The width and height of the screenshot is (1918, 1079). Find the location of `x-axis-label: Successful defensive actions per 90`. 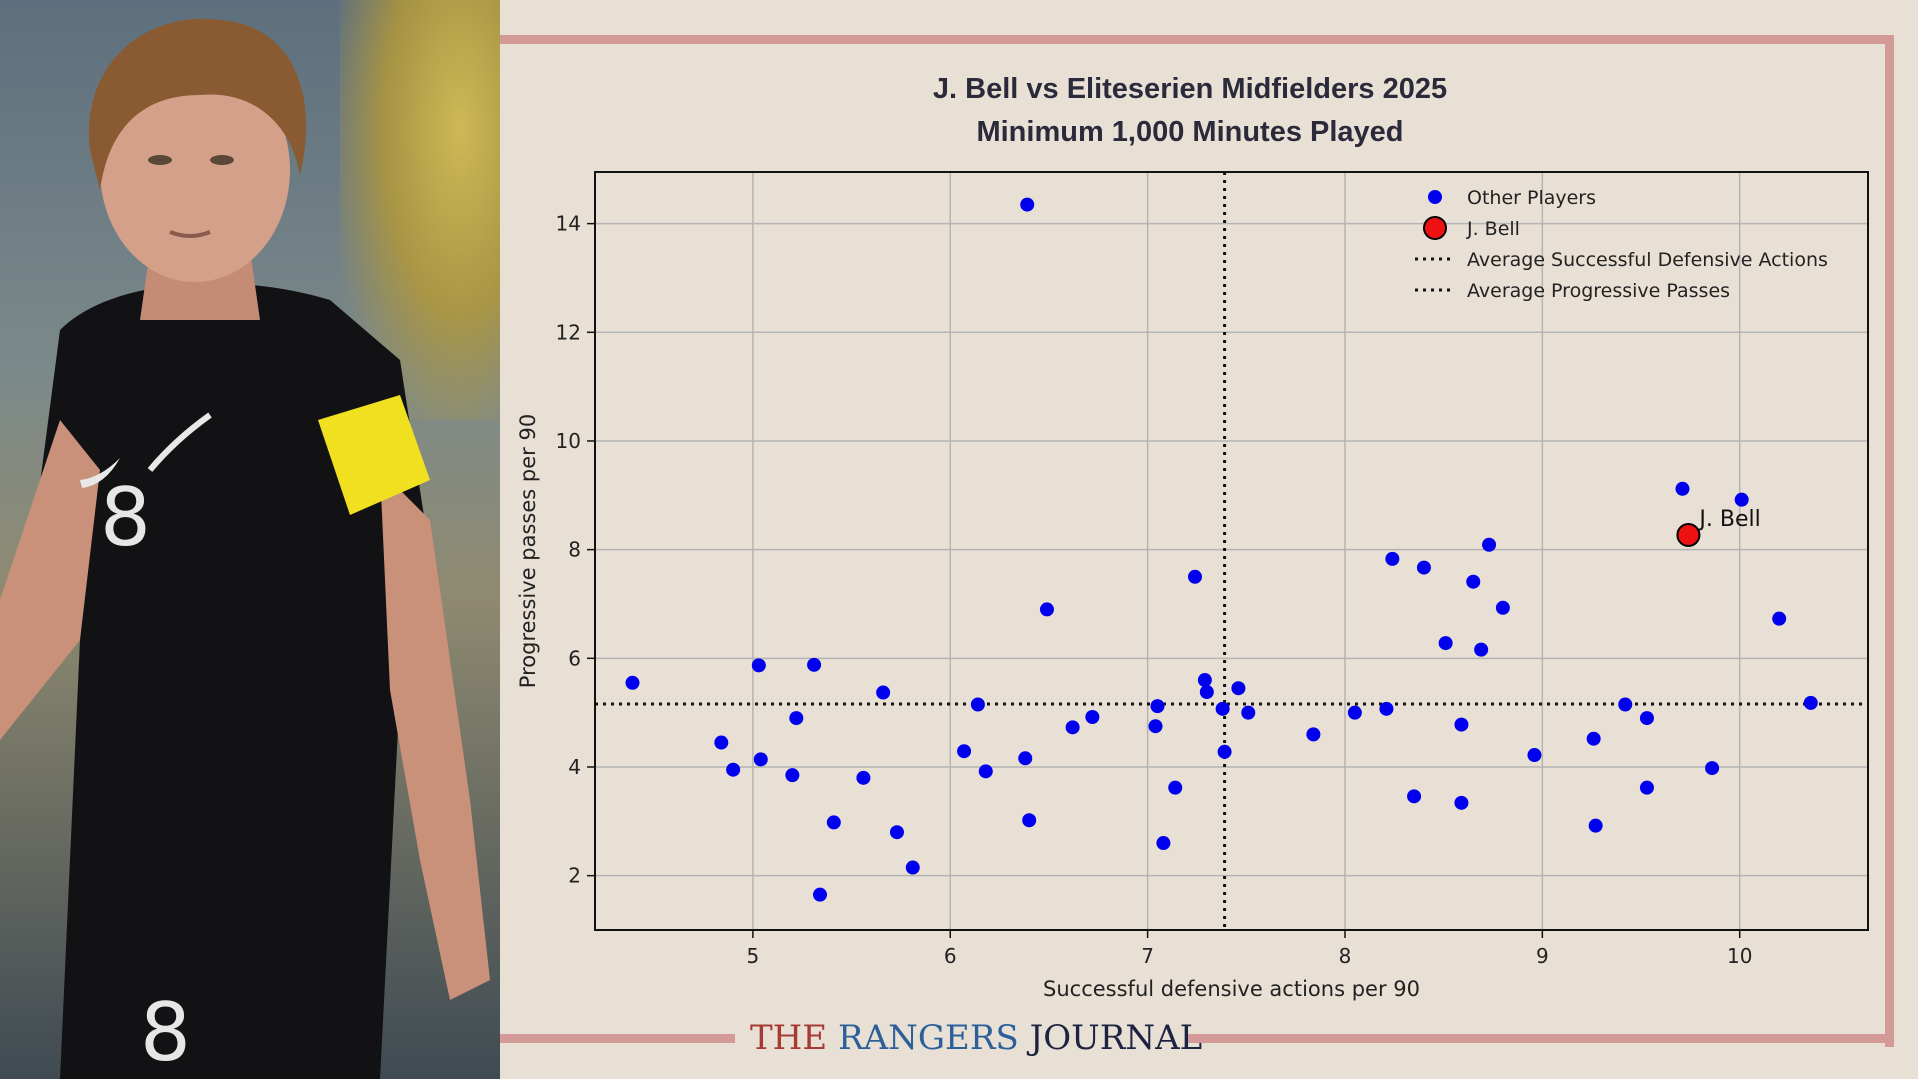

x-axis-label: Successful defensive actions per 90 is located at coordinates (1231, 989).